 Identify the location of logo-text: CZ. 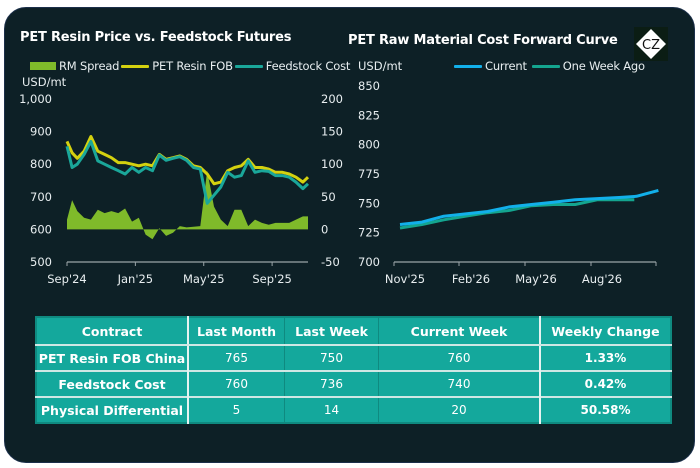
(651, 45).